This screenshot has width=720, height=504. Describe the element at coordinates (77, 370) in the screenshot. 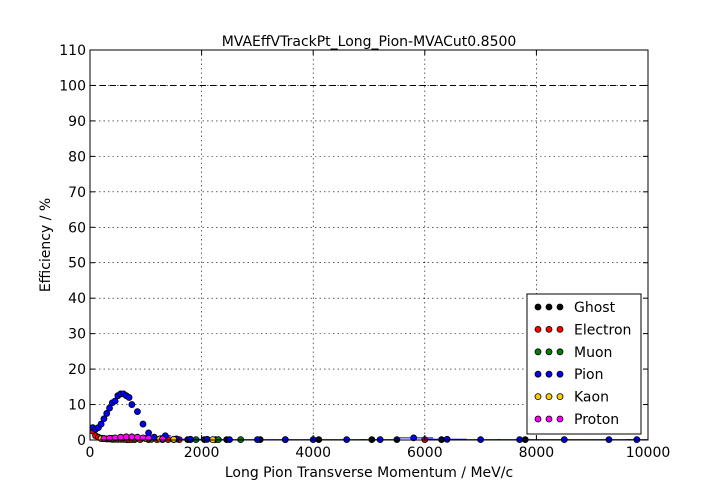

I see `y-tick-label: 20` at that location.